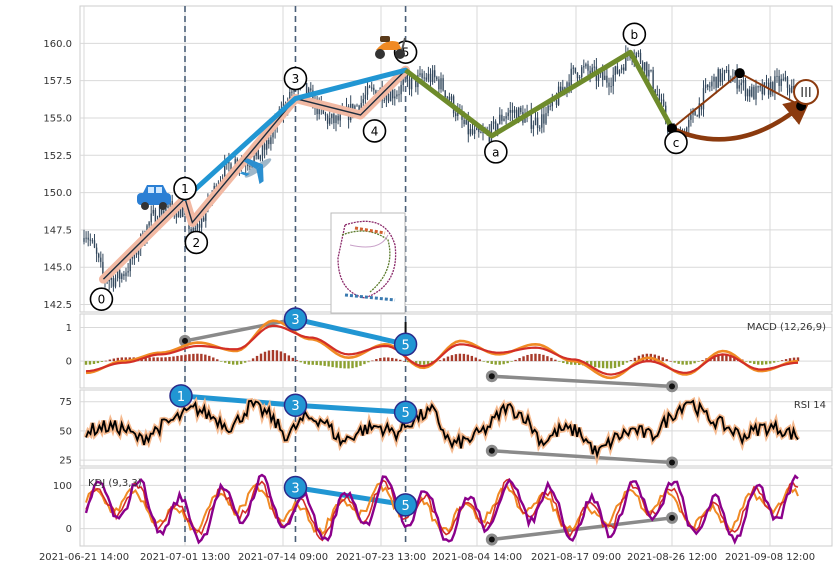 The width and height of the screenshot is (839, 568). What do you see at coordinates (672, 557) in the screenshot?
I see `x-tick-label: 2021-08-26 12:00` at bounding box center [672, 557].